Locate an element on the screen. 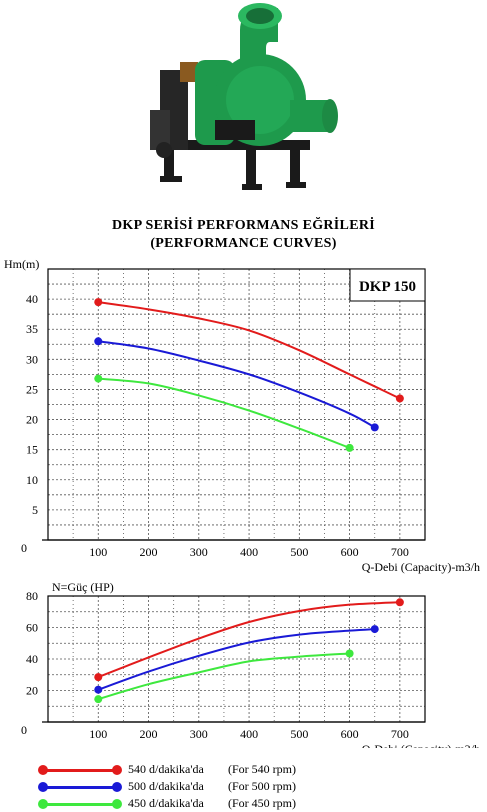 The width and height of the screenshot is (487, 812). legend-item-450: 450 d/dakika'da (For 450 rpm) is located at coordinates (243, 804).